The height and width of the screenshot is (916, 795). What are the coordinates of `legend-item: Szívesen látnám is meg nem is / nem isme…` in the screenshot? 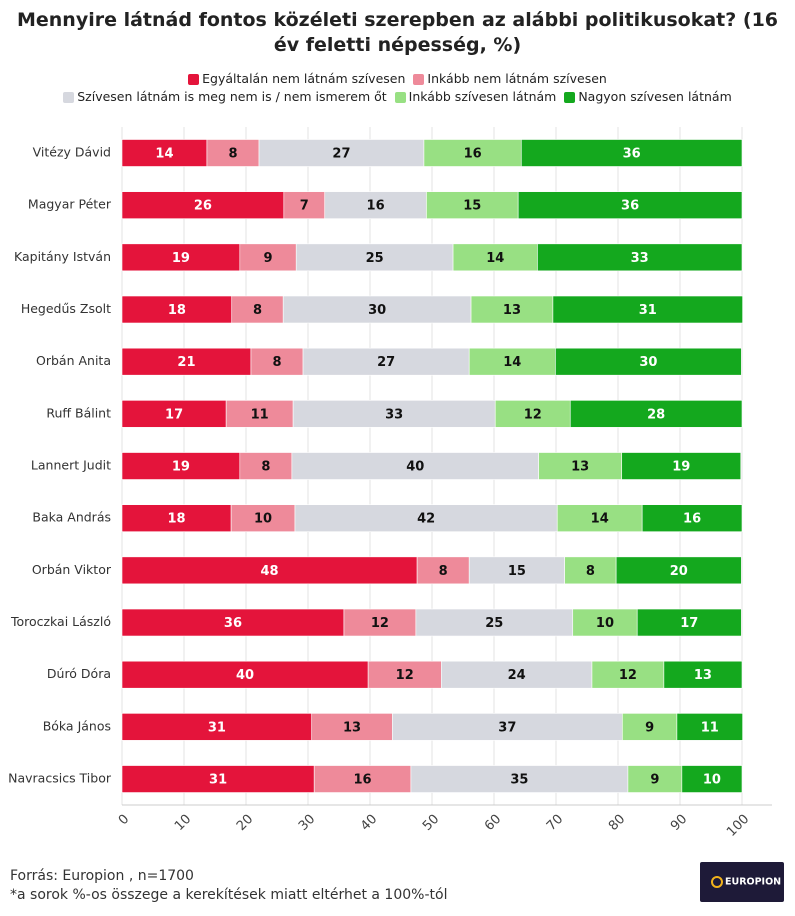 It's located at (225, 97).